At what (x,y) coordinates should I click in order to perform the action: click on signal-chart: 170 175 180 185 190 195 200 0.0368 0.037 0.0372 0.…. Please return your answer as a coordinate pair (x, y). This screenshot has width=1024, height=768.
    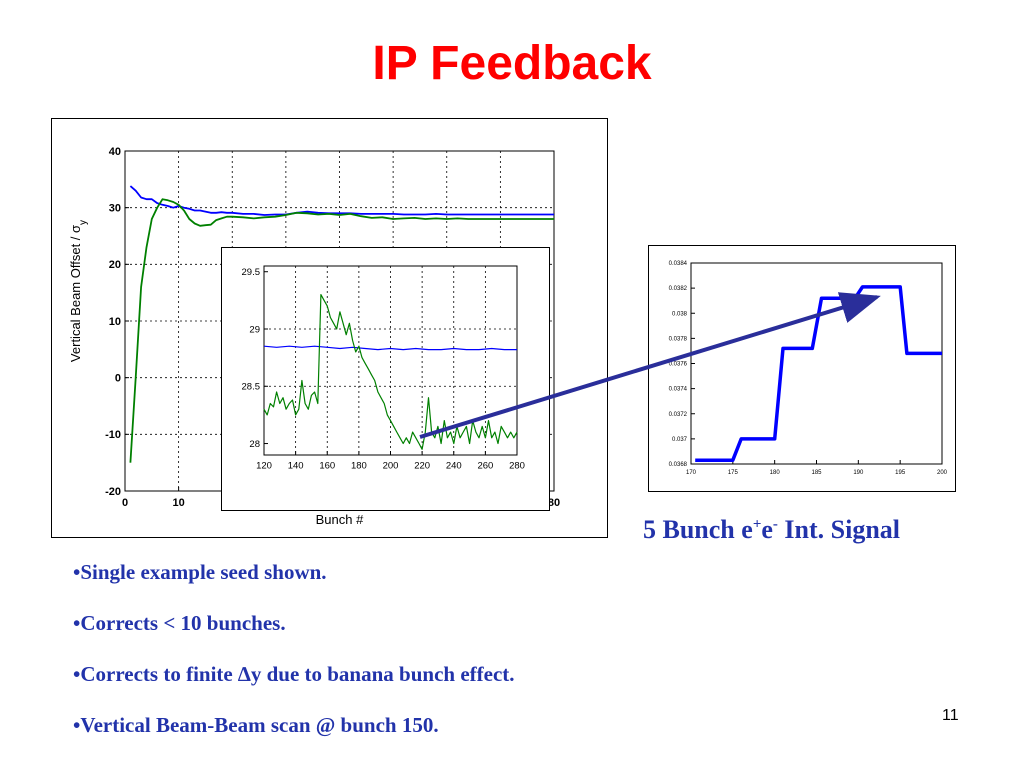
    Looking at the image, I should click on (808, 368).